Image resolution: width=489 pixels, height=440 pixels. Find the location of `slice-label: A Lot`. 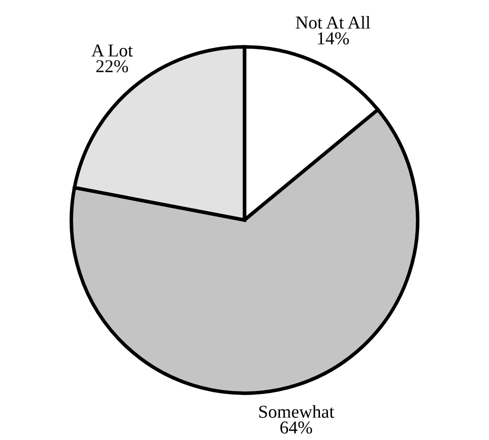

slice-label: A Lot is located at coordinates (112, 50).